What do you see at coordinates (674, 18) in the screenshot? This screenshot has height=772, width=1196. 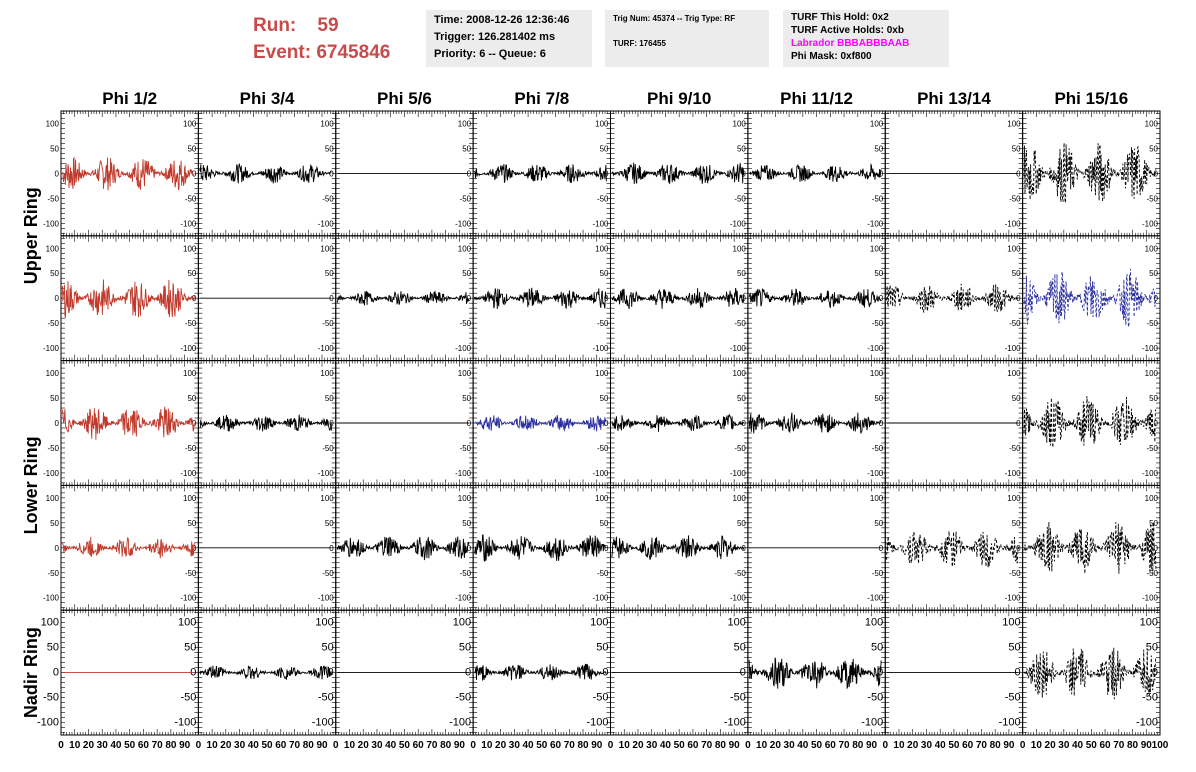 I see `trig-line: Trig Num: 45374 -- Trig Type: RF` at bounding box center [674, 18].